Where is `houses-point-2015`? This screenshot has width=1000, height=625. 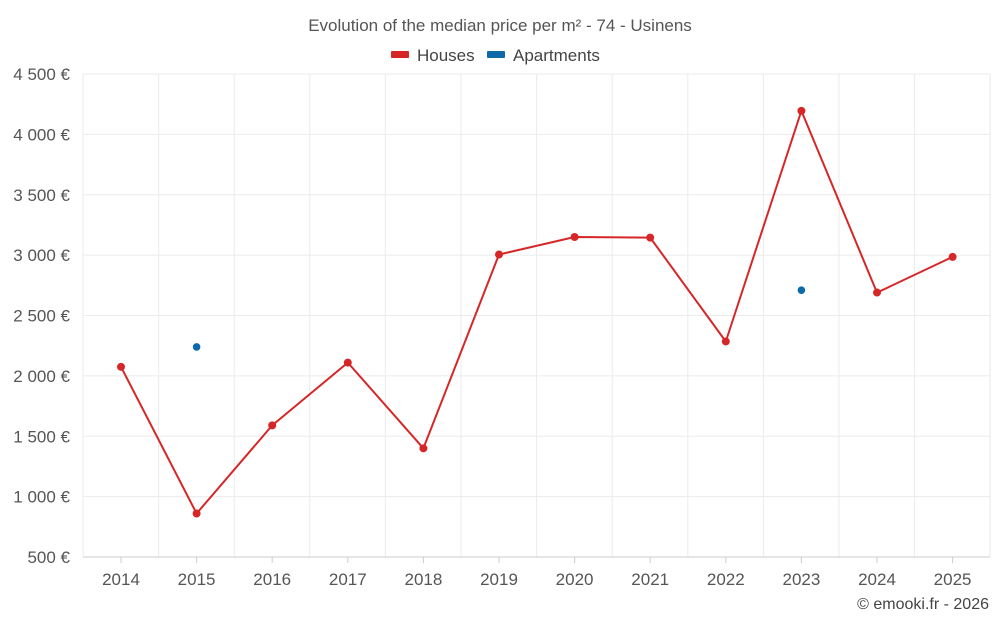 houses-point-2015 is located at coordinates (196, 513).